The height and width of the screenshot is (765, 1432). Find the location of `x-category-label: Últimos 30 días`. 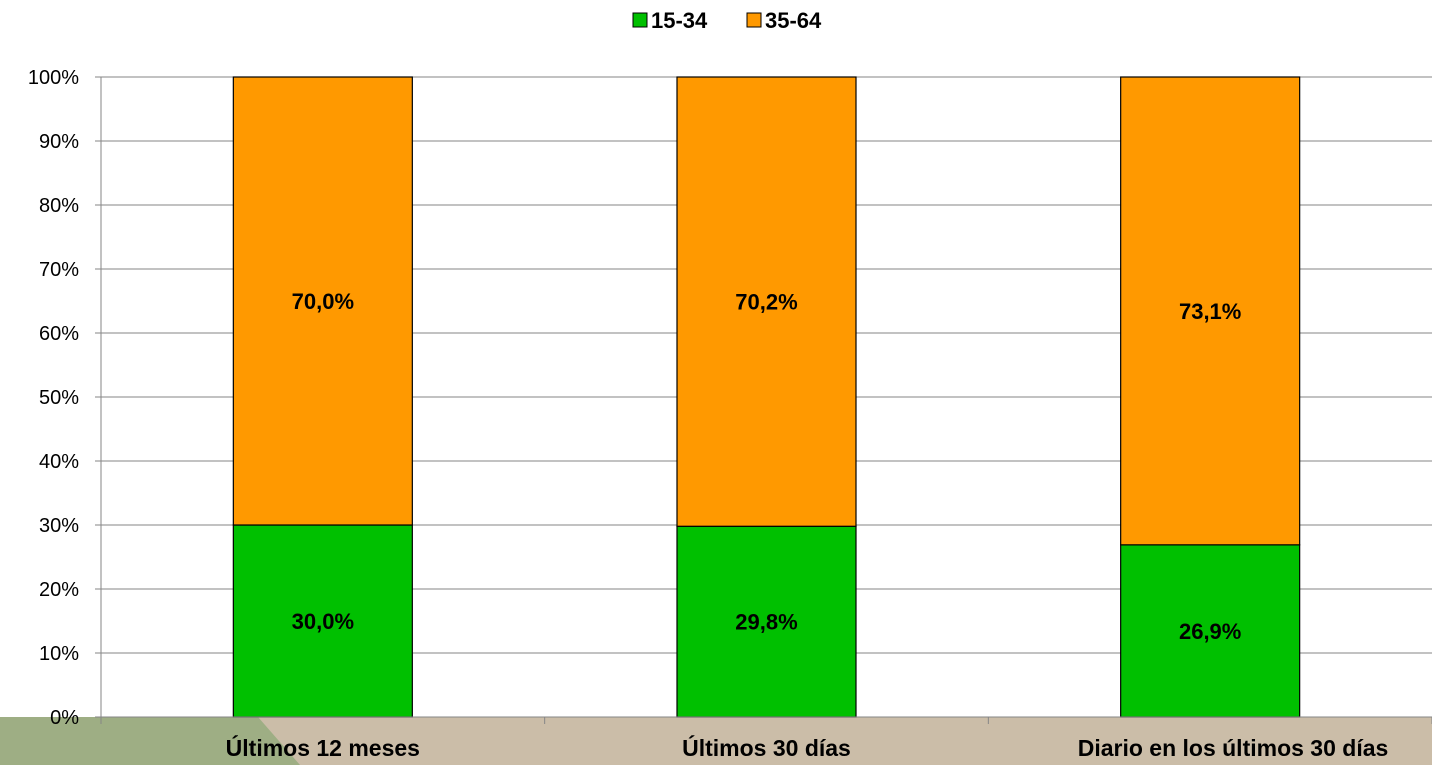

x-category-label: Últimos 30 días is located at coordinates (766, 747).